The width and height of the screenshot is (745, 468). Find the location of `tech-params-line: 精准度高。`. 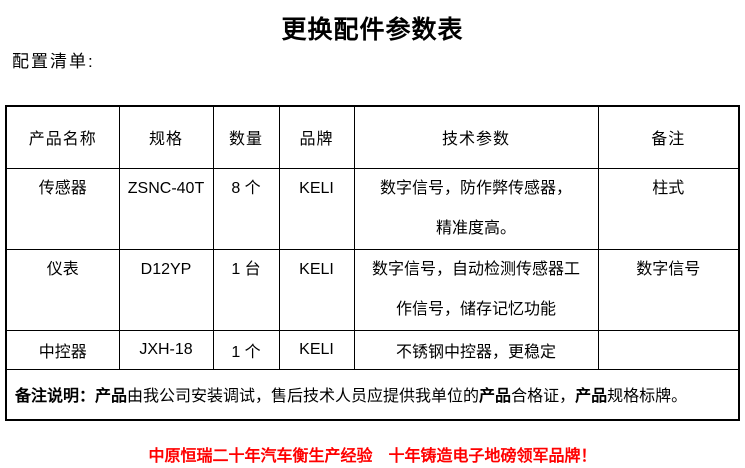

tech-params-line: 精准度高。 is located at coordinates (475, 228).